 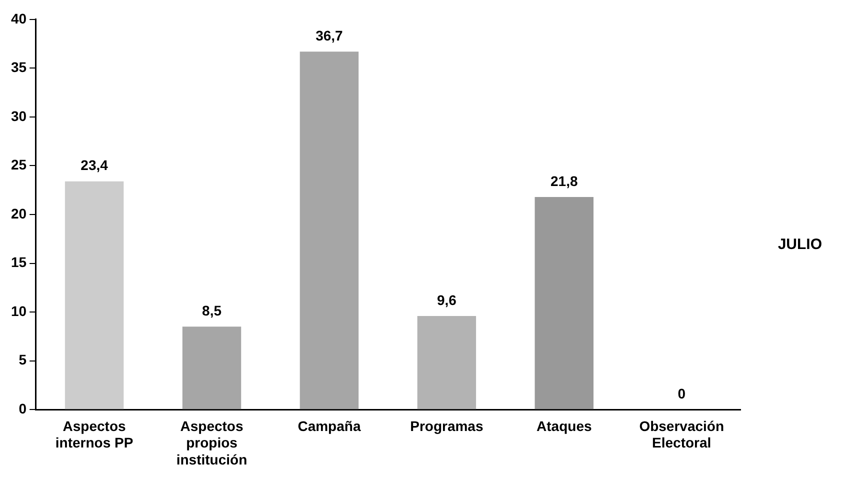 What do you see at coordinates (564, 180) in the screenshot?
I see `data-label: 21,8` at bounding box center [564, 180].